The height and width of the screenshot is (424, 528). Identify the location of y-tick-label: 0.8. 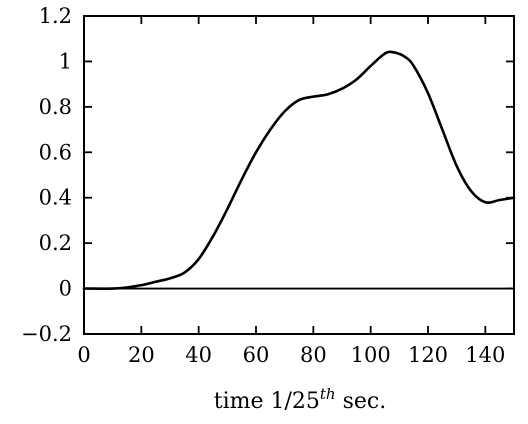
(55, 107).